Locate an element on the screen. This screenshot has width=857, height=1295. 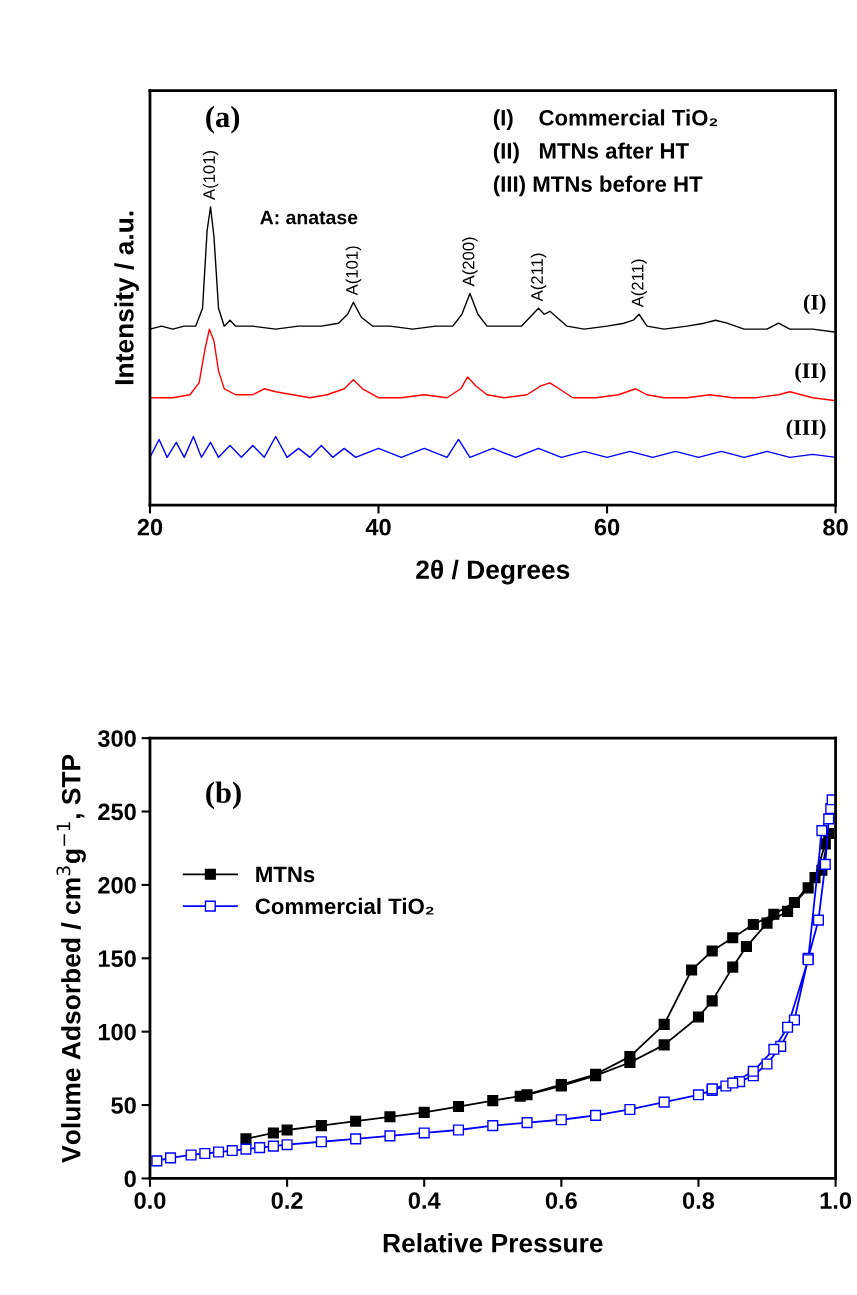
y-tick-label: 200 is located at coordinates (117, 885).